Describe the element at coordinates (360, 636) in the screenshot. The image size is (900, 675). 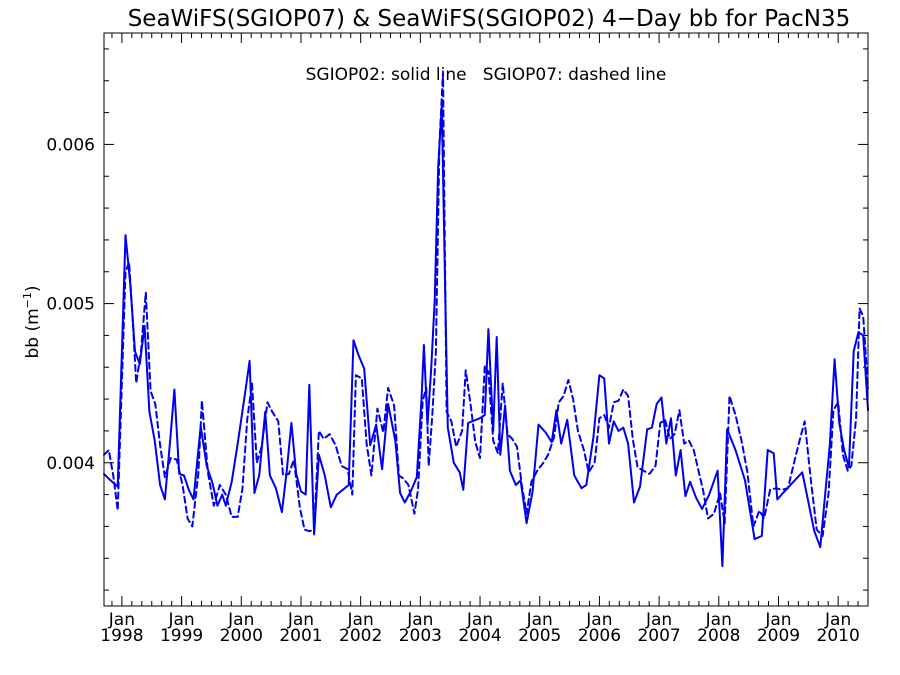
I see `x-tick-year-label: 2002` at that location.